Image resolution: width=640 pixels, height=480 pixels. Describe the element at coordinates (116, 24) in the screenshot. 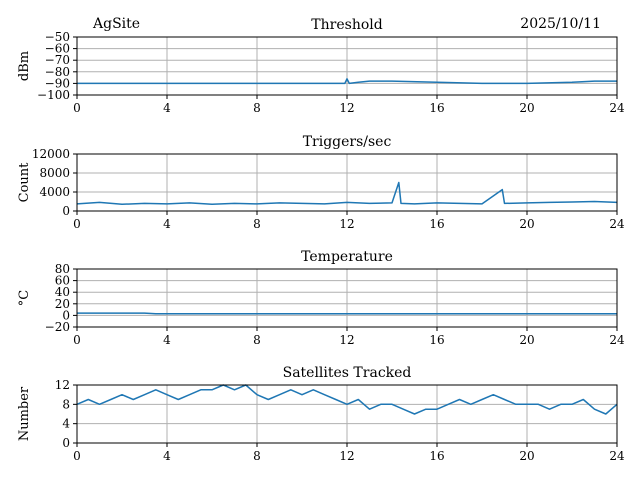

I see `site-label: AgSite` at that location.